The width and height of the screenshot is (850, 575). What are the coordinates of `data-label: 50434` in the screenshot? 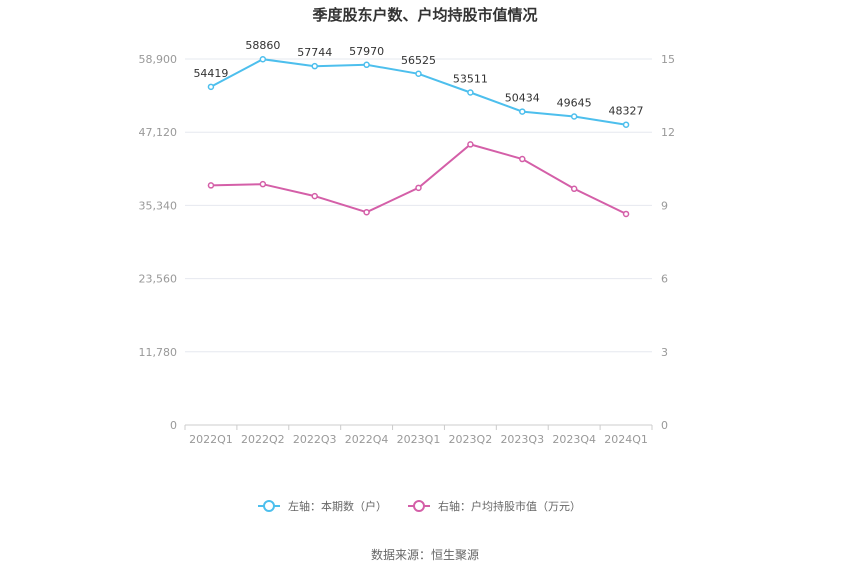 It's located at (522, 98).